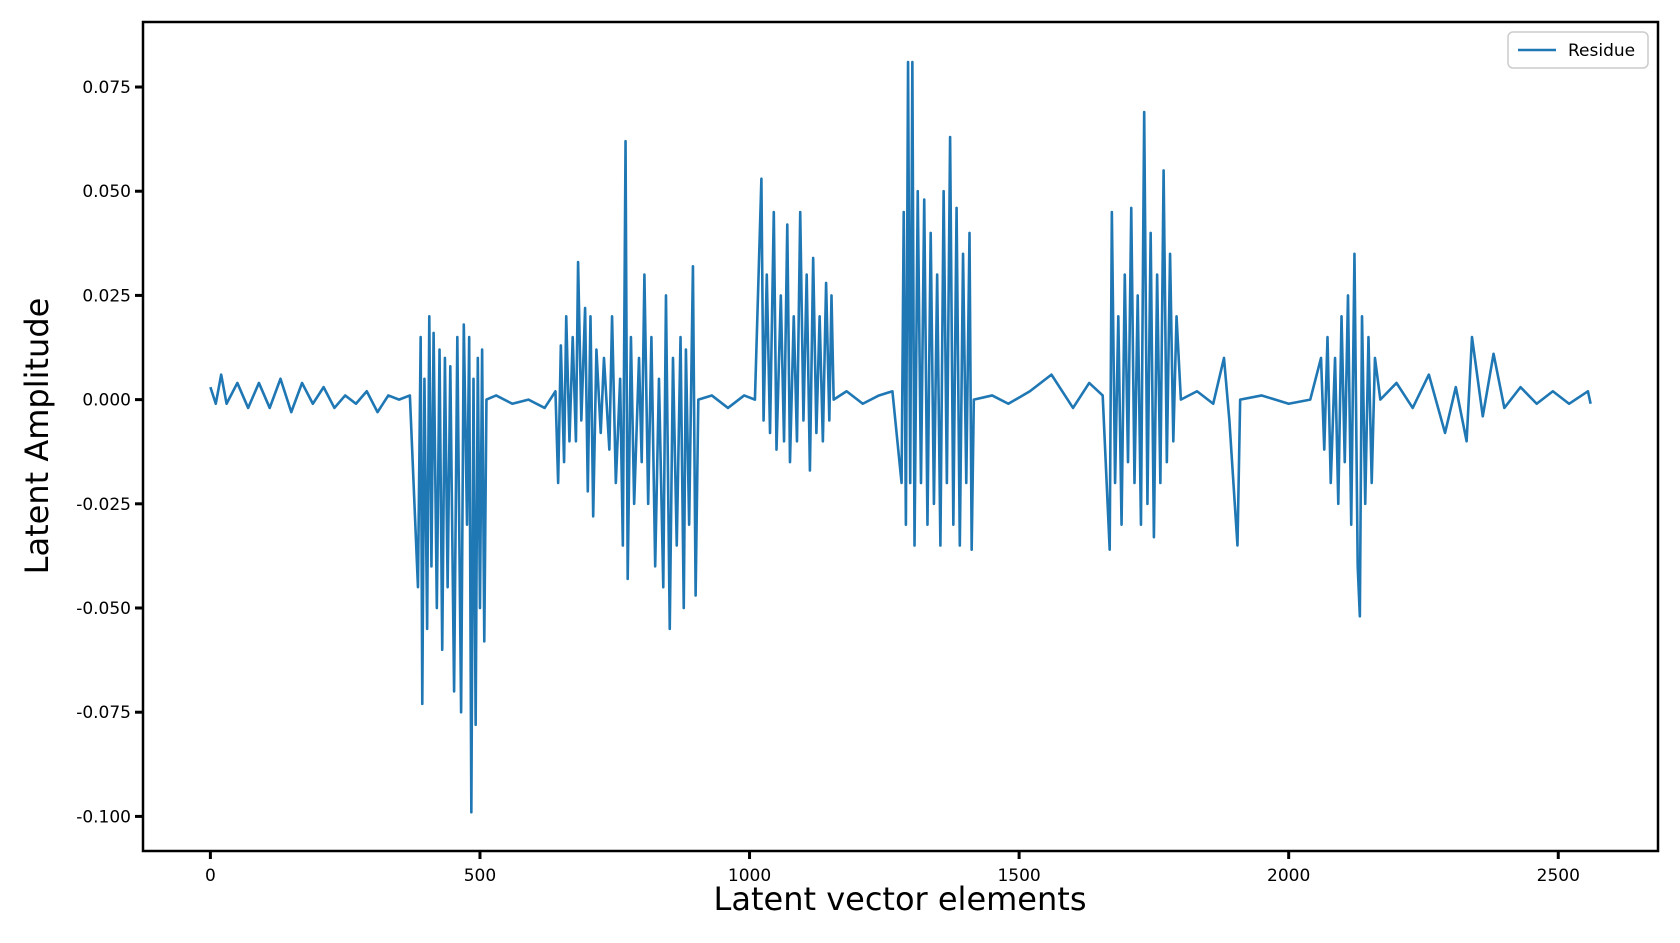 The width and height of the screenshot is (1680, 943). Describe the element at coordinates (103, 713) in the screenshot. I see `y-tick-label: -0.075` at that location.